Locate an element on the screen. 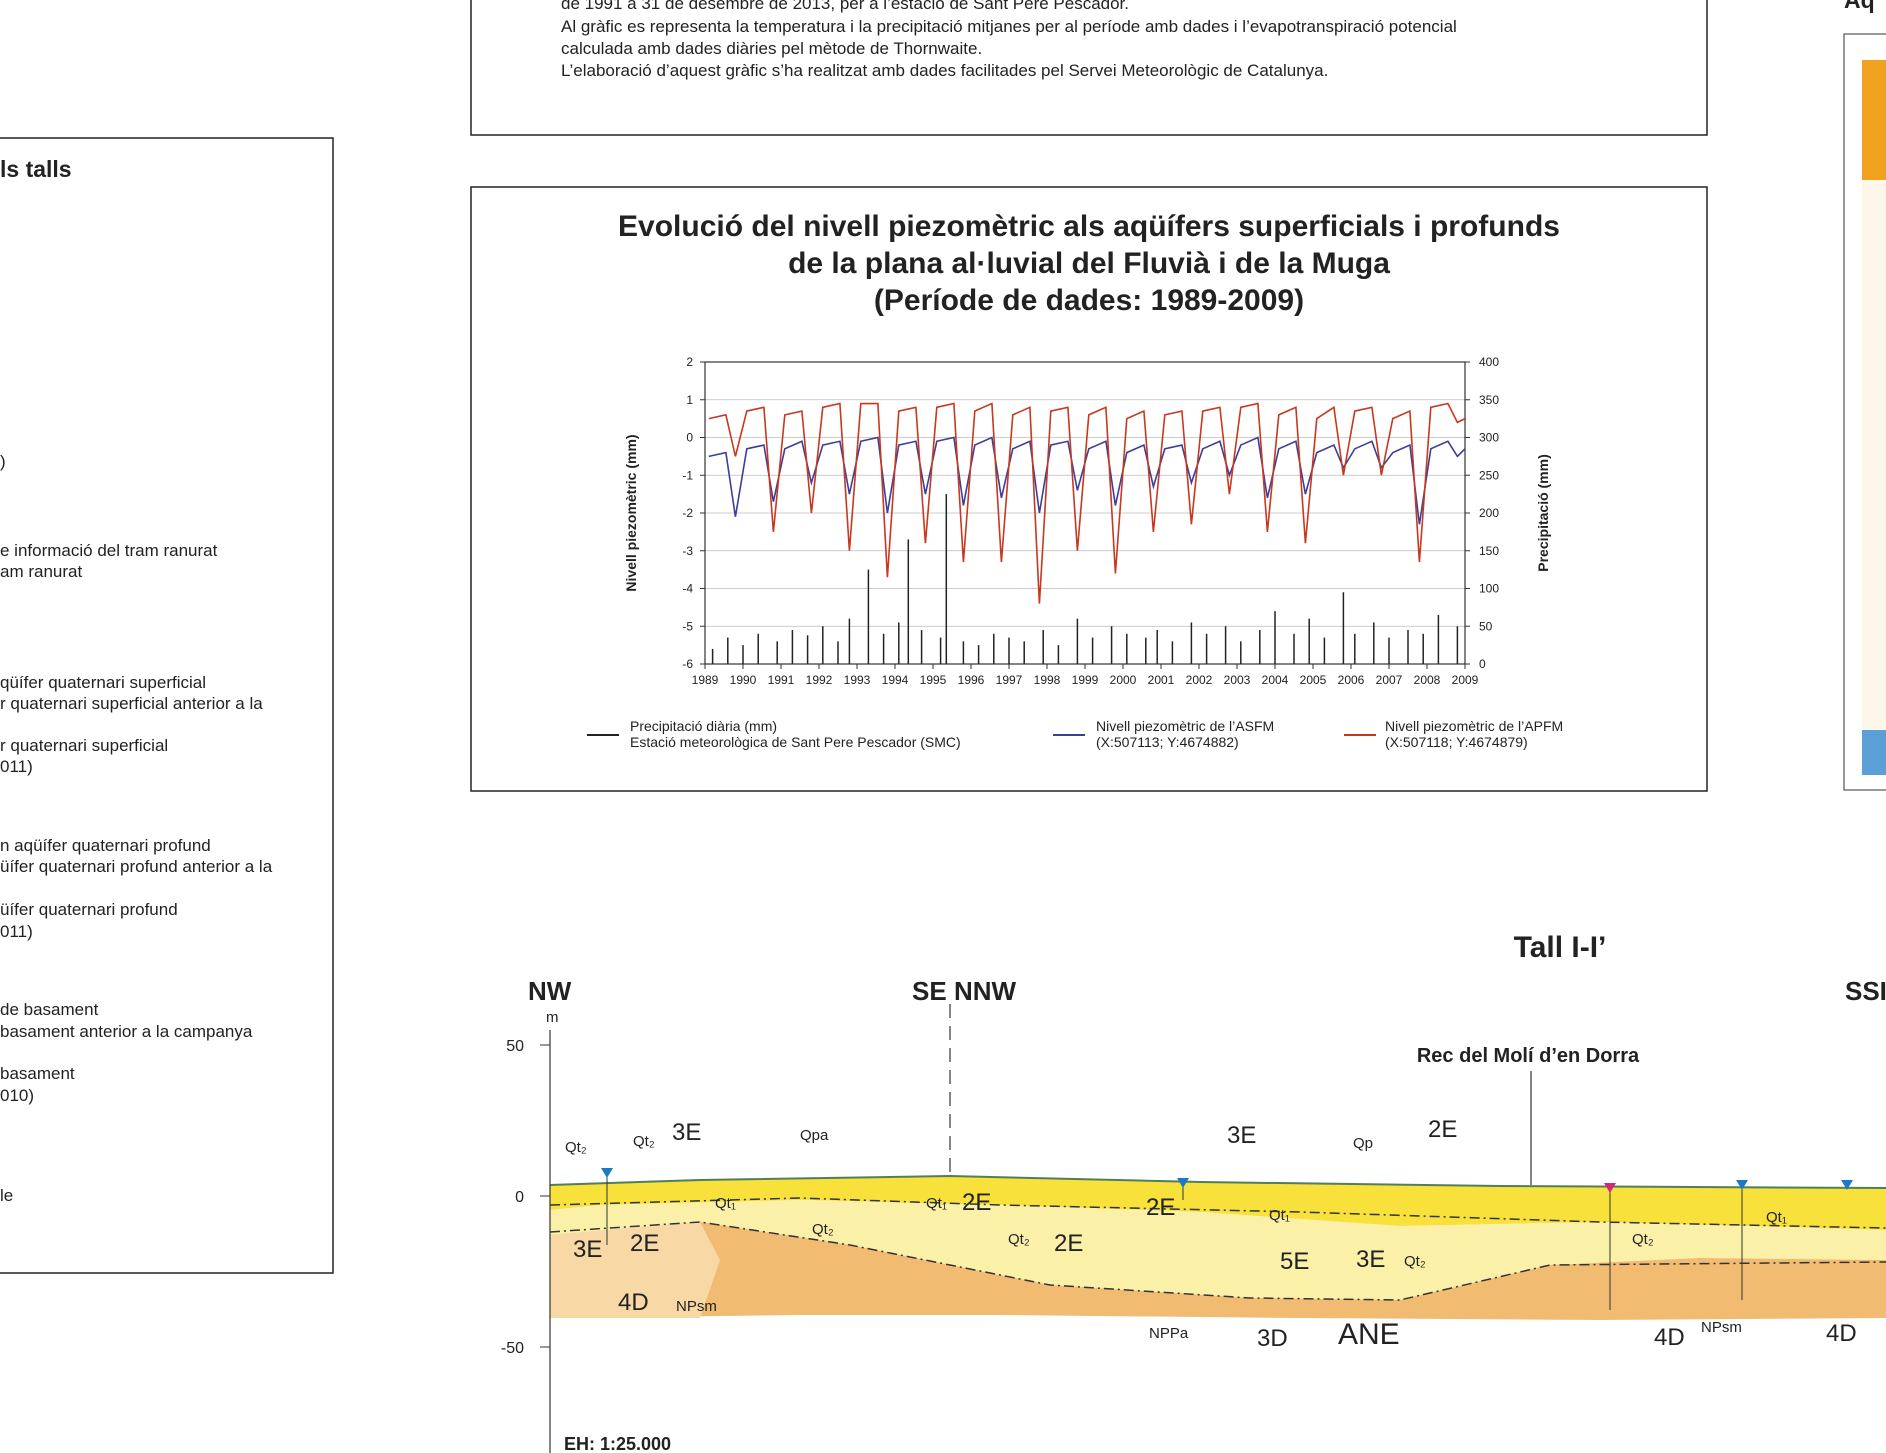 This screenshot has height=1453, width=1886. x-tick-label: 1997 is located at coordinates (1009, 680).